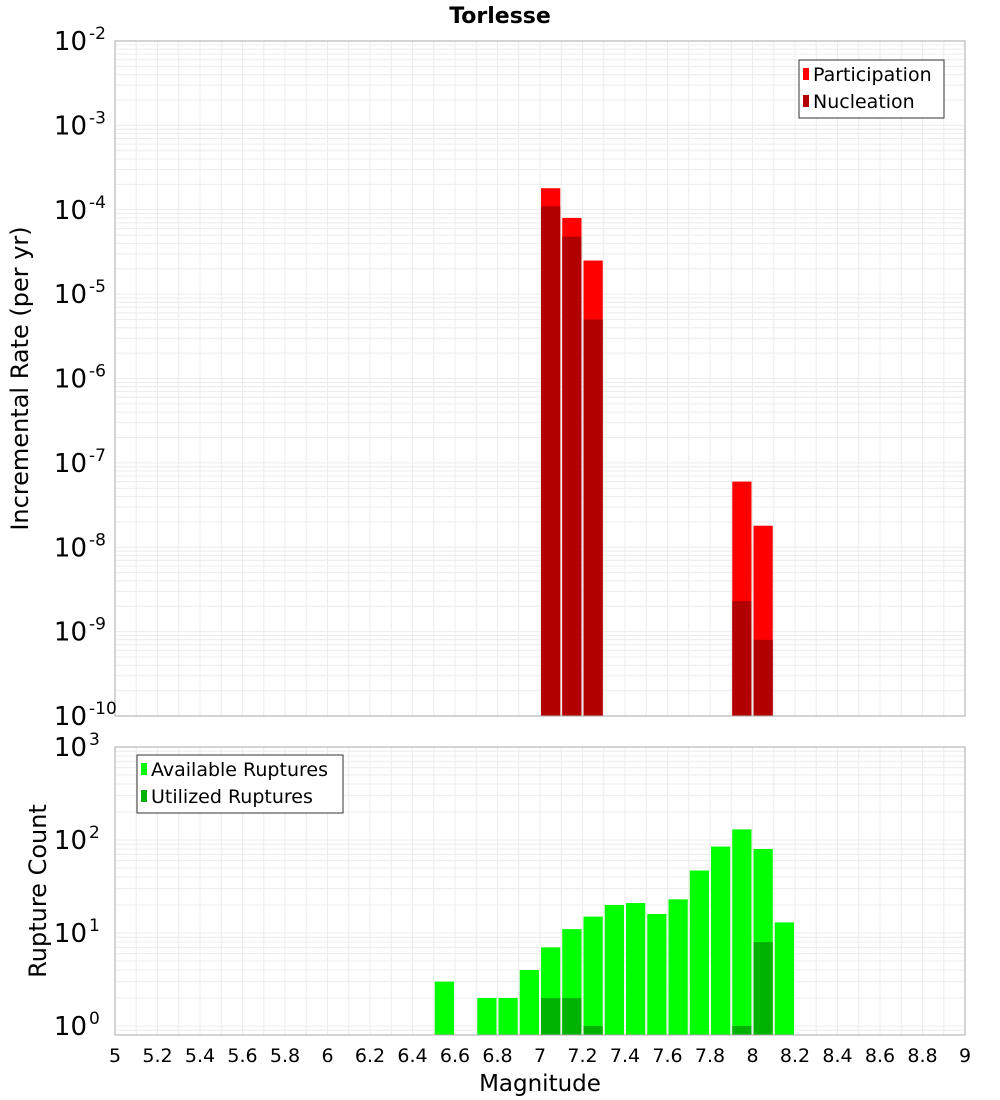 This screenshot has height=1100, width=1000. I want to click on x-tick-label: 7.6, so click(667, 1056).